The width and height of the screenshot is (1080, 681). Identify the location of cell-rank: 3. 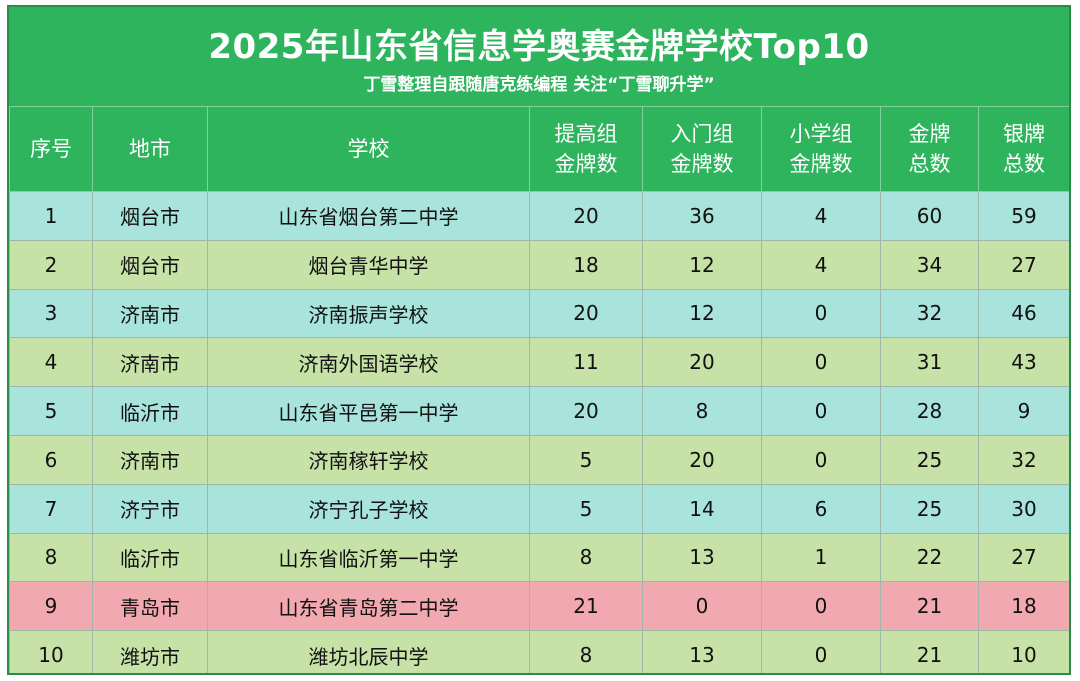
(51, 313).